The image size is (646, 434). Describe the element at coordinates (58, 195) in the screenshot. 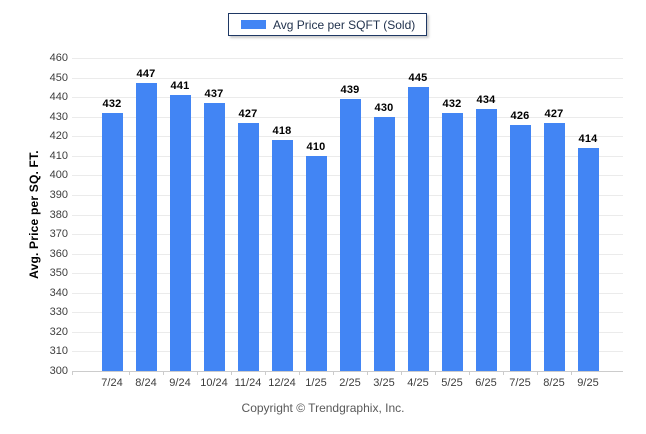

I see `y-tick-label: 390` at that location.